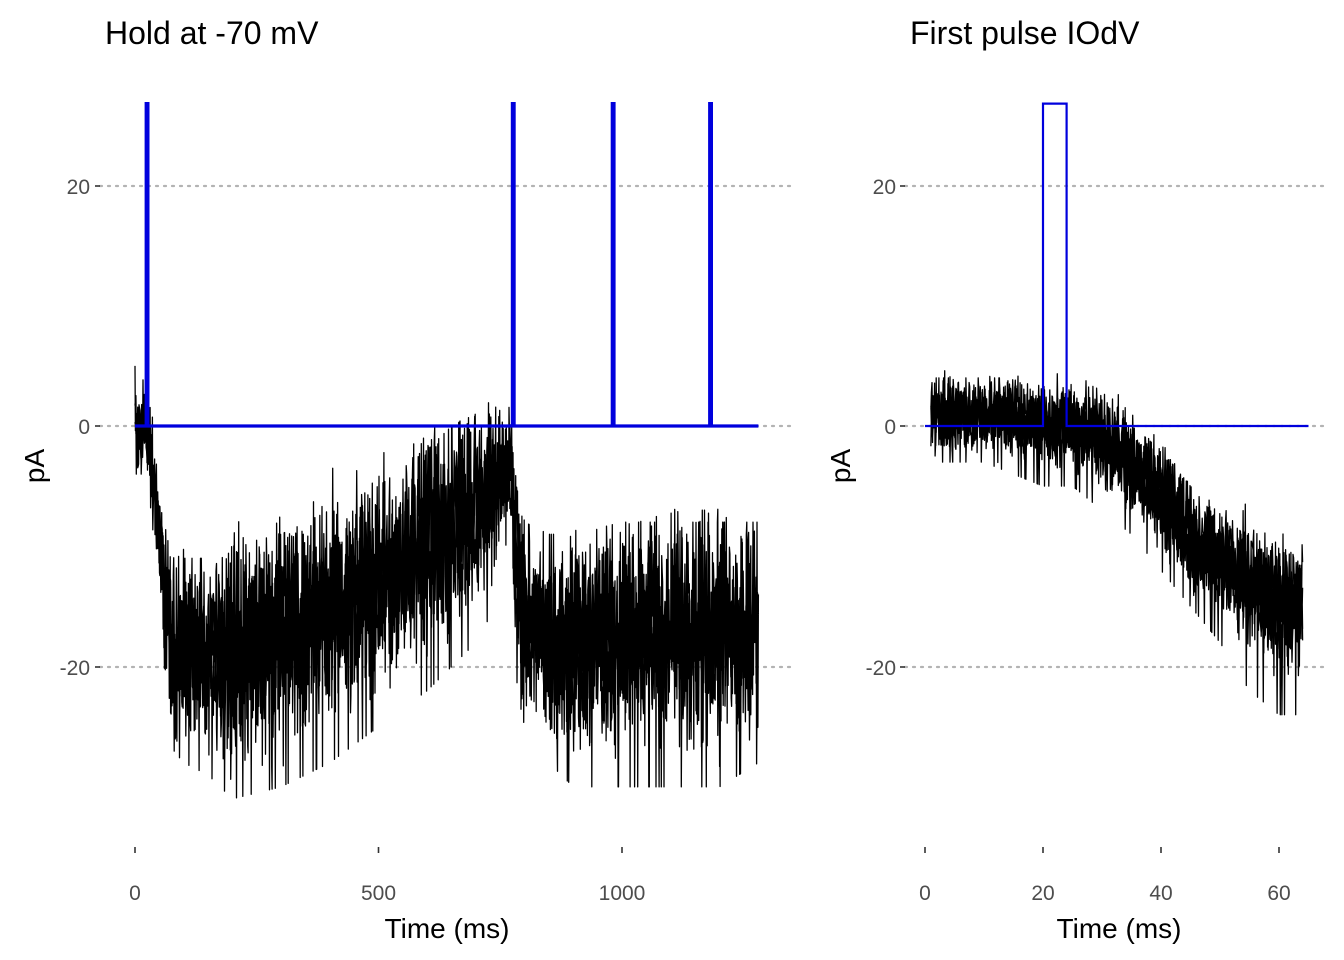  I want to click on right-x-axis-title: Time (ms), so click(1119, 928).